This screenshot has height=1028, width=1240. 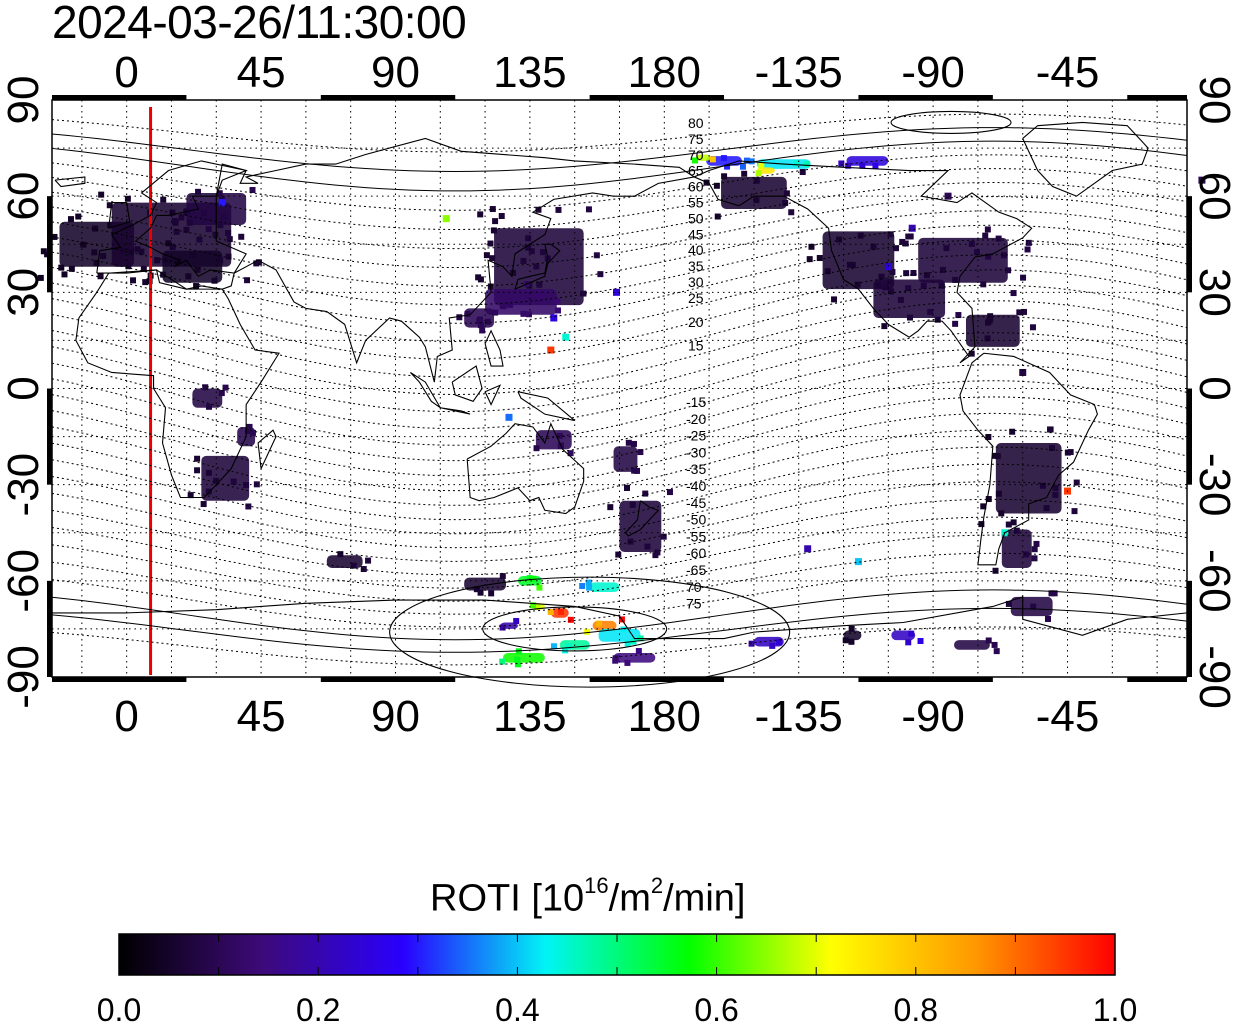 What do you see at coordinates (696, 155) in the screenshot?
I see `maglat-label-north: 70` at bounding box center [696, 155].